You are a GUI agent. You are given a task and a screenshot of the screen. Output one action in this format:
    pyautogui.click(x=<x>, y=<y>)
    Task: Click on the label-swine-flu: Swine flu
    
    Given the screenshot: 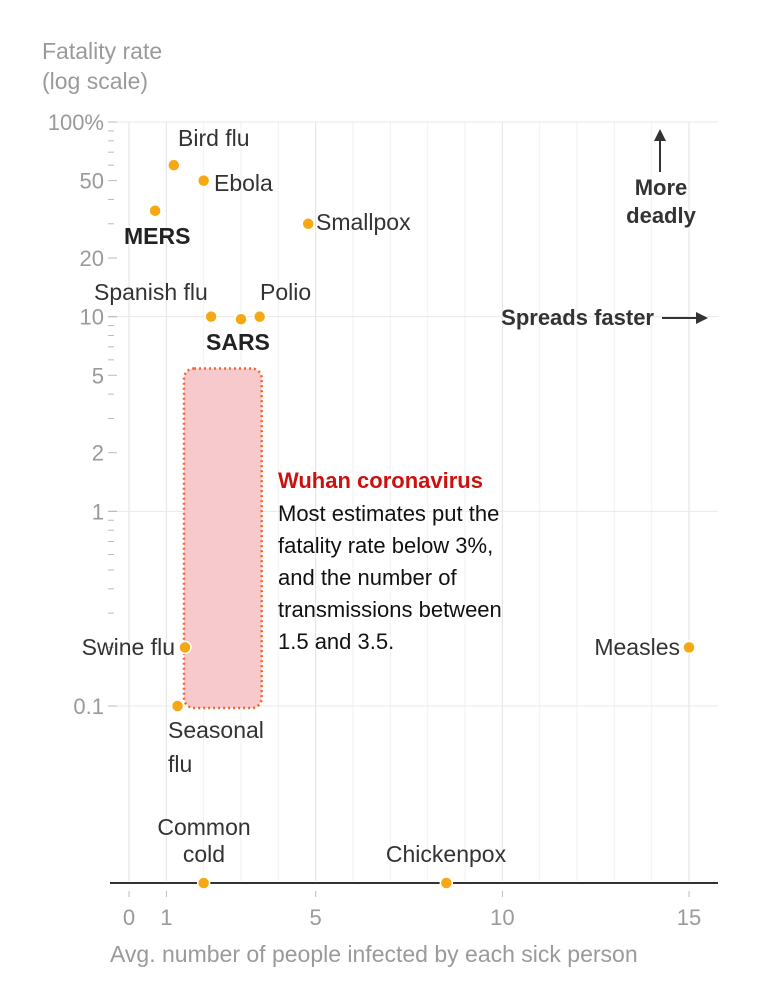 What is the action you would take?
    pyautogui.click(x=128, y=647)
    